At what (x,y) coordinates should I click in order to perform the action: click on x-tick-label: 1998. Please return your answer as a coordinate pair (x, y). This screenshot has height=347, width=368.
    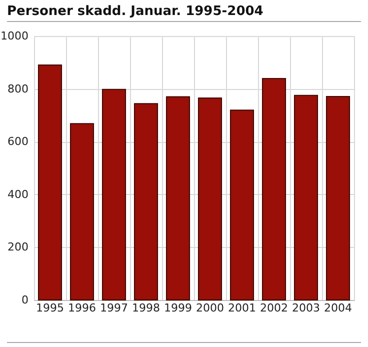
    Looking at the image, I should click on (146, 308).